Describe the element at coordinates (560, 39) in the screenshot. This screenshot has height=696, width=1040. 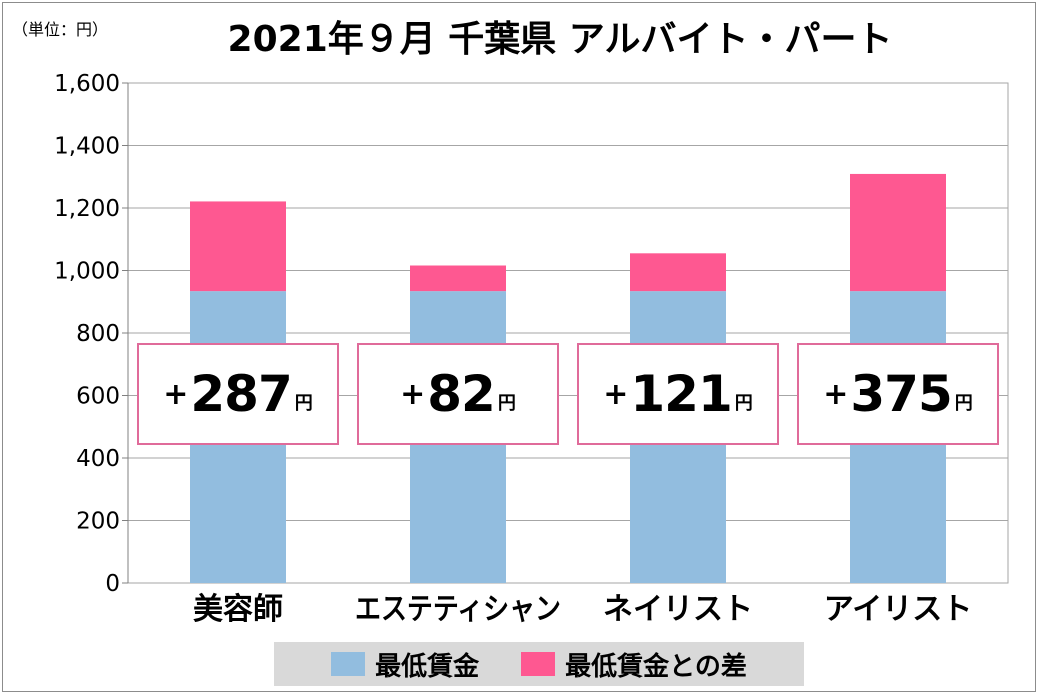
I see `chart-title: 2021年９月 千葉県 アルバイト・パート` at that location.